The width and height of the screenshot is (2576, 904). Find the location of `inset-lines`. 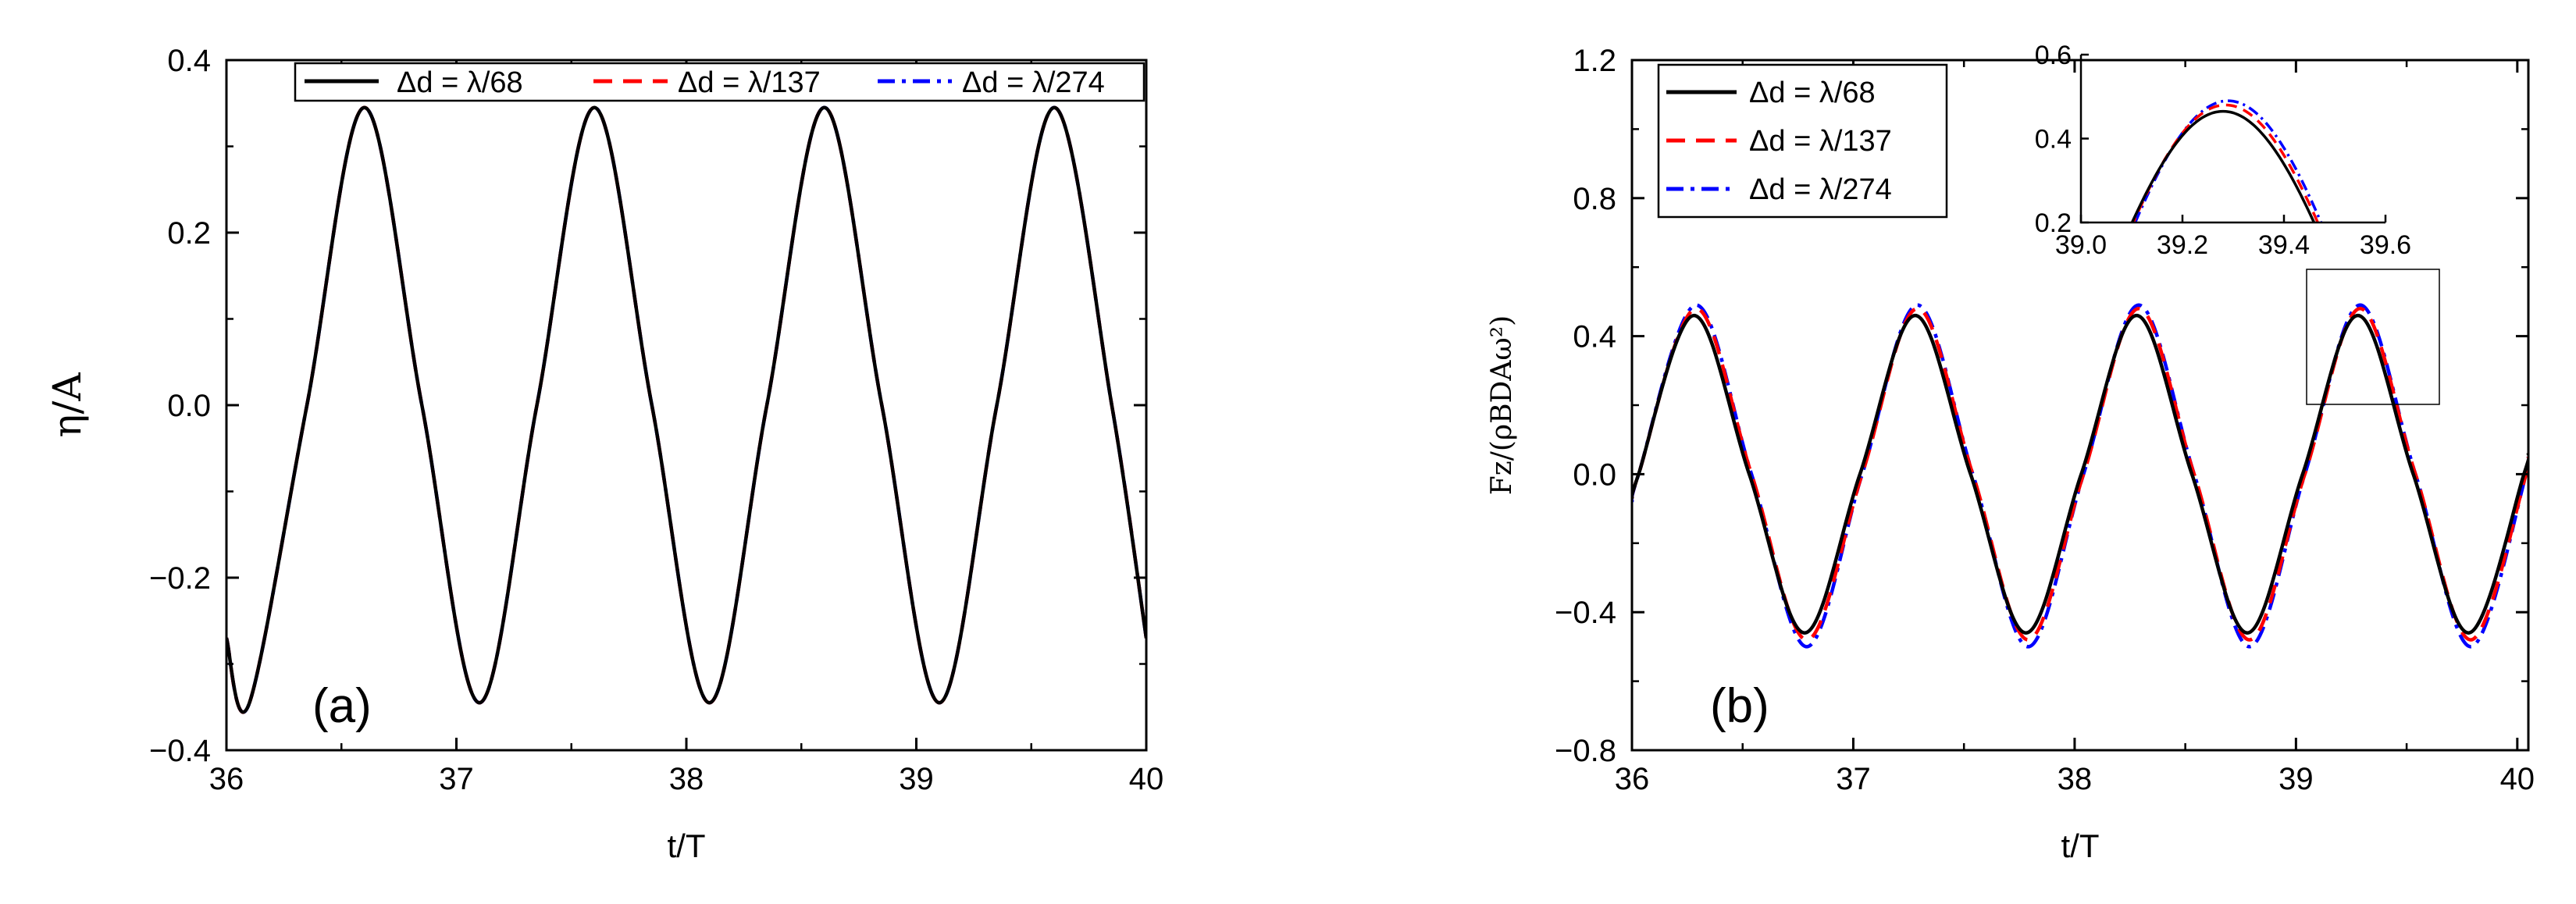

inset-lines is located at coordinates (2226, 160).